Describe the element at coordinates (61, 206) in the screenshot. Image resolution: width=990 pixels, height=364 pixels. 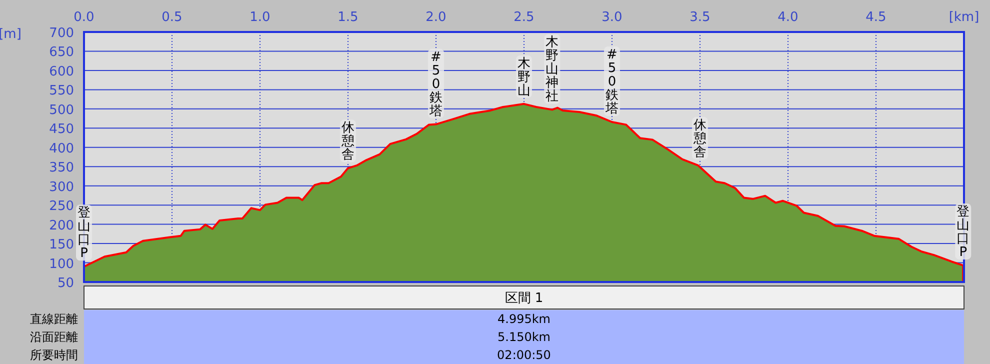
I see `y-tick-label: 250` at that location.